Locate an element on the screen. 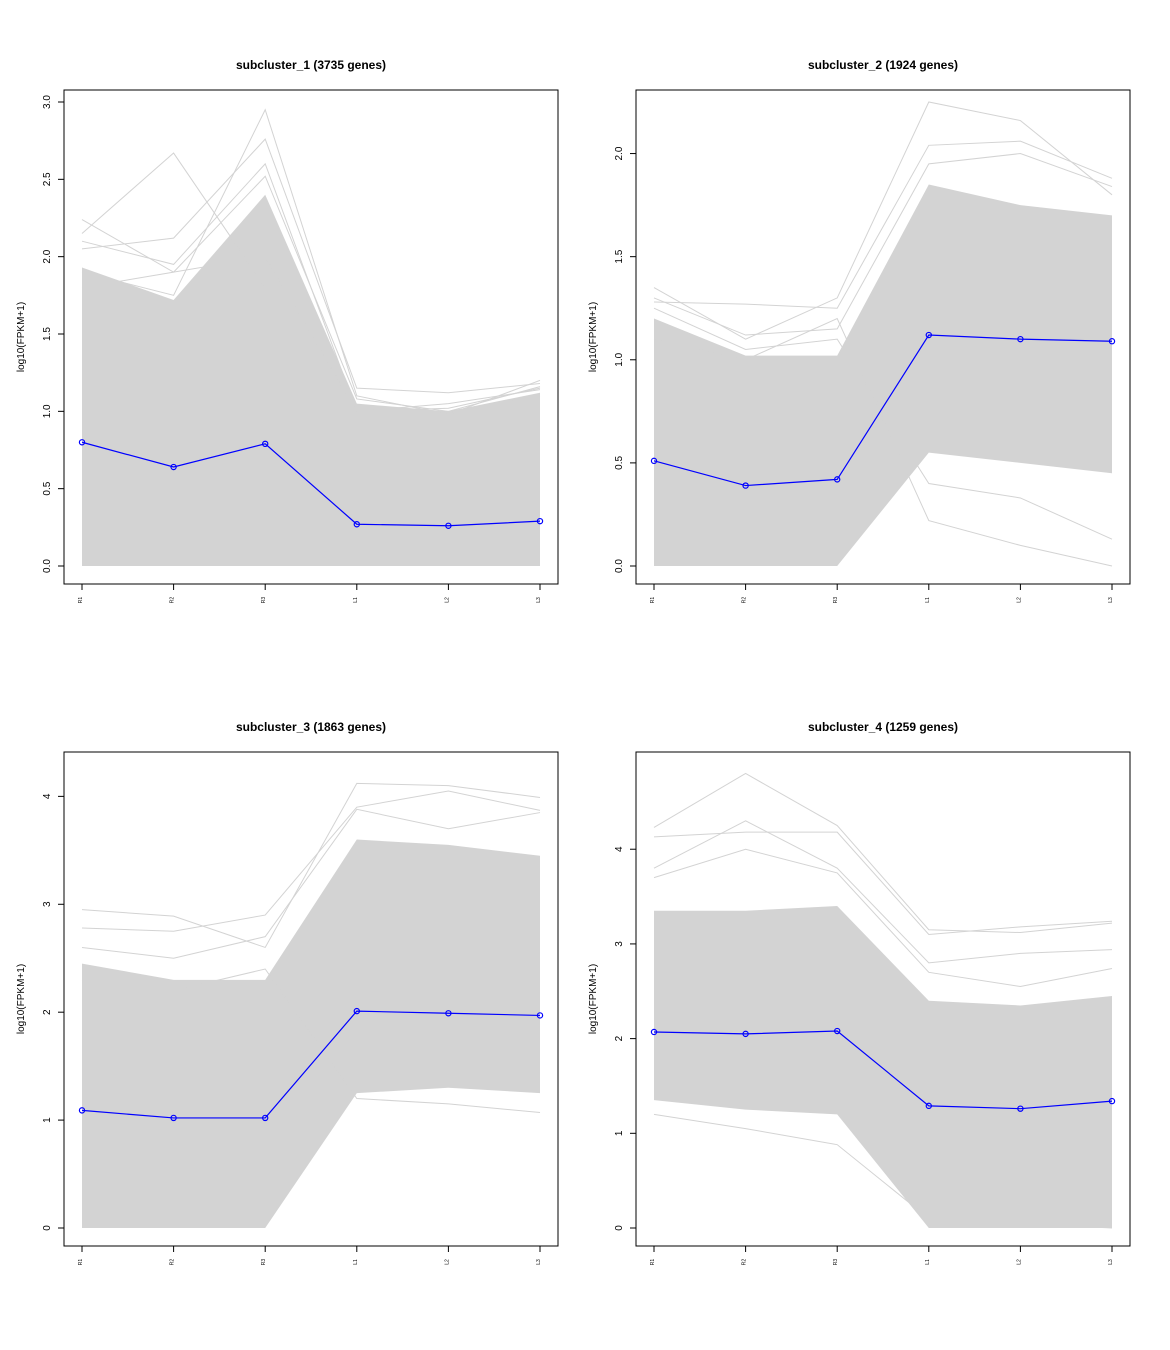 The image size is (1170, 1350). panel-title: subcluster_1 (3735 genes) is located at coordinates (311, 65).